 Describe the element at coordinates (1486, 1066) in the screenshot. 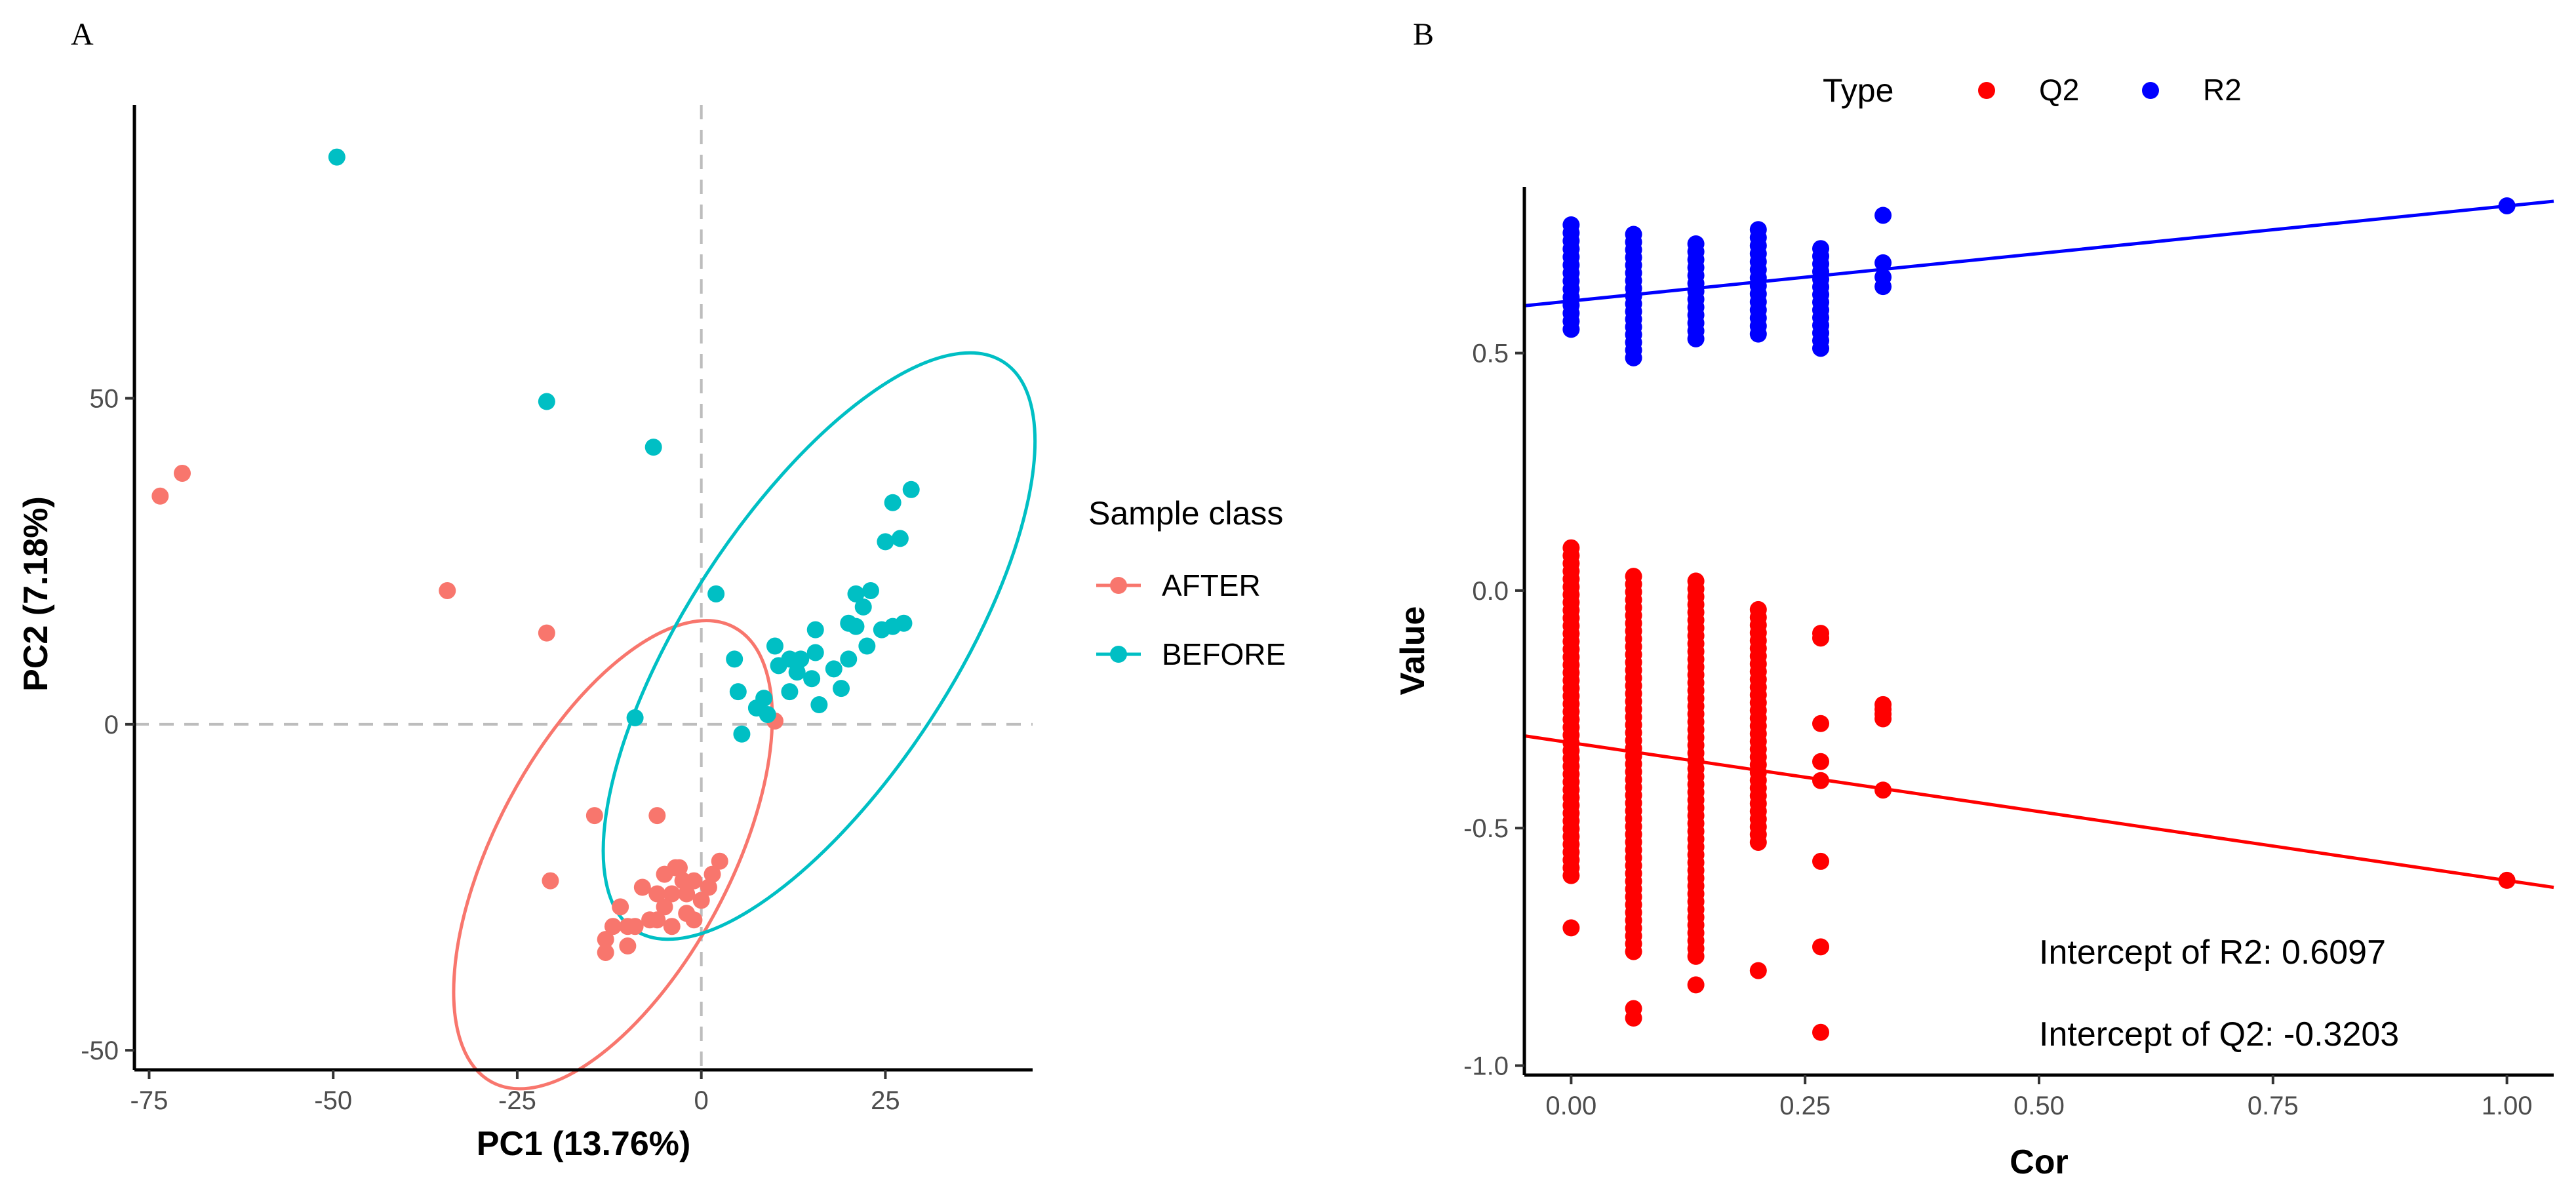

I see `y-tick-label: -1.0` at that location.